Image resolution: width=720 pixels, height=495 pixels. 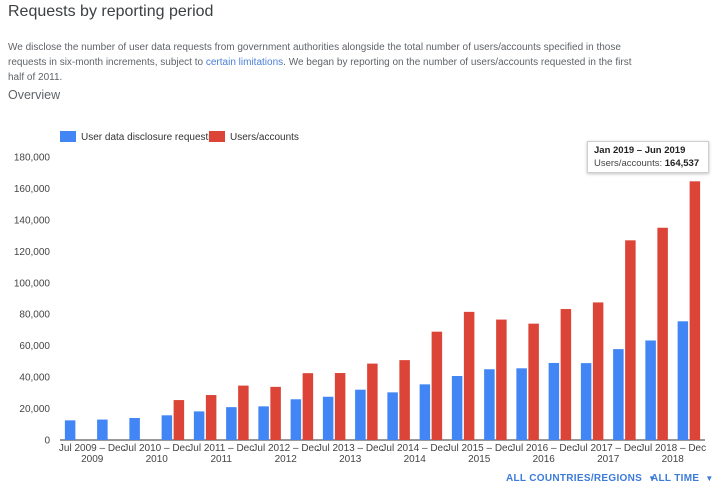 What do you see at coordinates (92, 448) in the screenshot?
I see `x-tick-label: Jul 2009 – Dec` at bounding box center [92, 448].